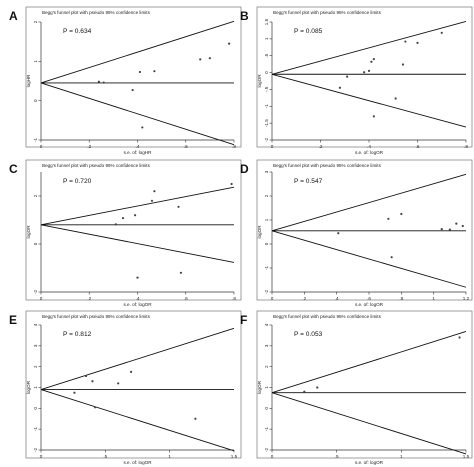 This screenshot has width=474, height=467. I want to click on panel-frame, so click(364, 230).